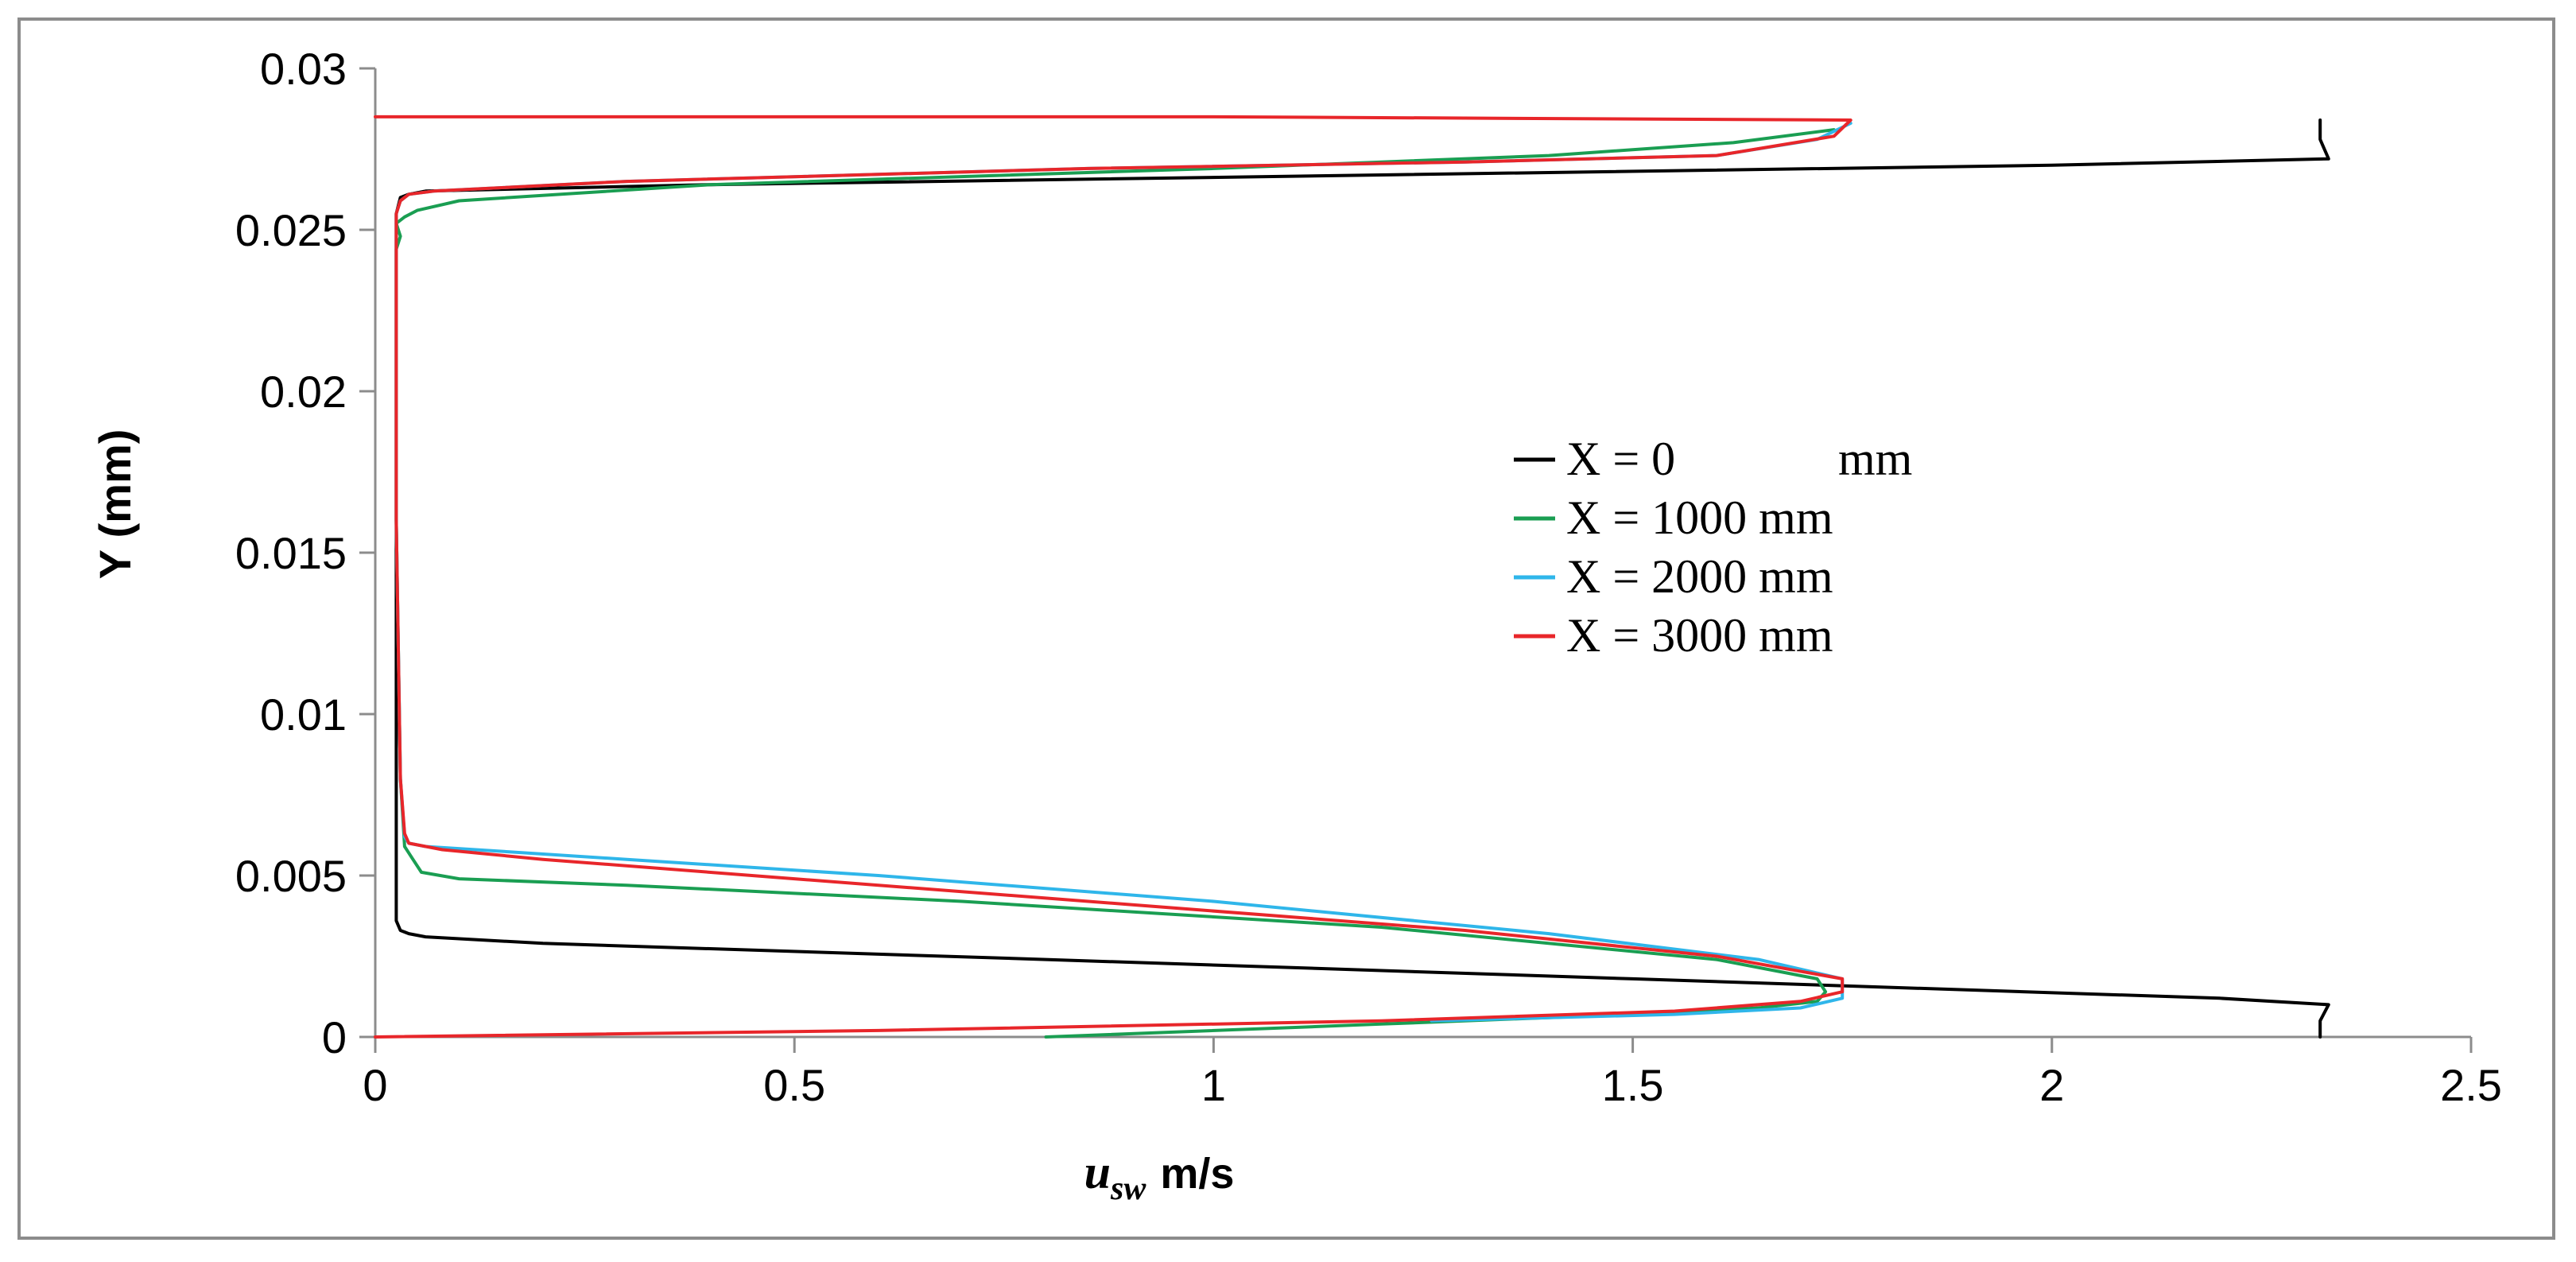  Describe the element at coordinates (1620, 459) in the screenshot. I see `legend-label-1: X = 0` at that location.